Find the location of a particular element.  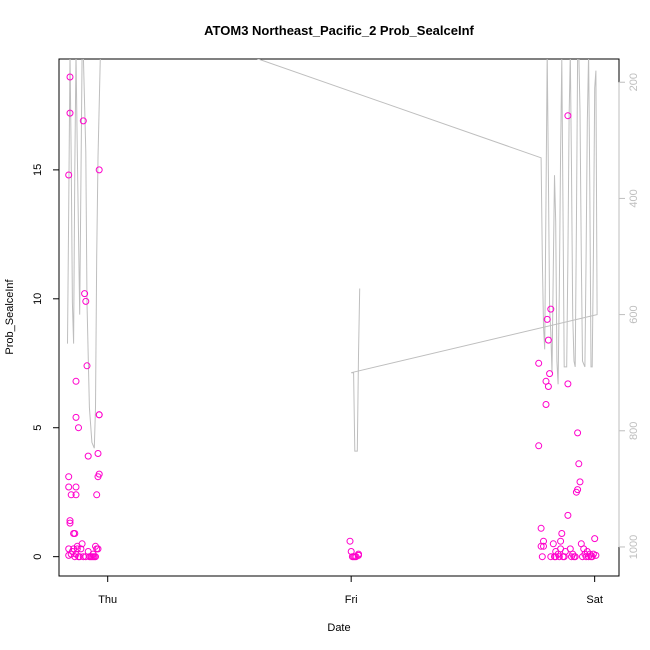

x-axis: Thu Fri Sat is located at coordinates (350, 590).